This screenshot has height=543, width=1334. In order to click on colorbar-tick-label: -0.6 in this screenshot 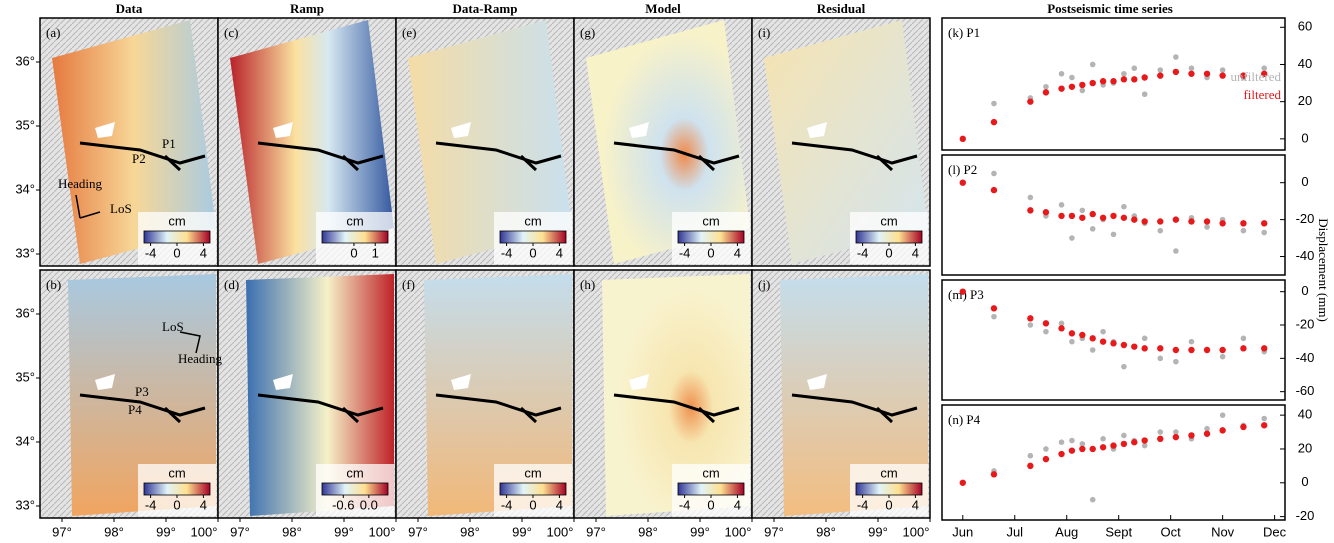, I will do `click(343, 504)`.